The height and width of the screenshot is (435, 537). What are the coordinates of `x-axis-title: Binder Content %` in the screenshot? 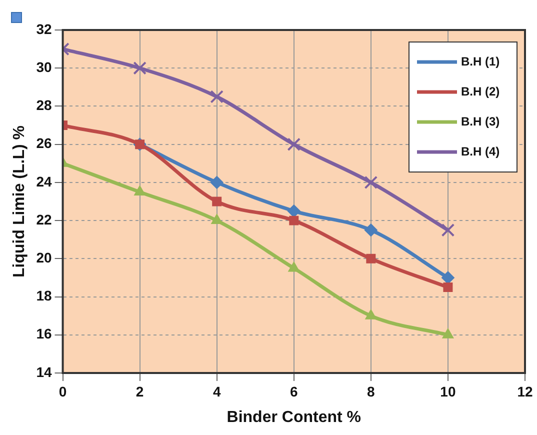 It's located at (293, 417).